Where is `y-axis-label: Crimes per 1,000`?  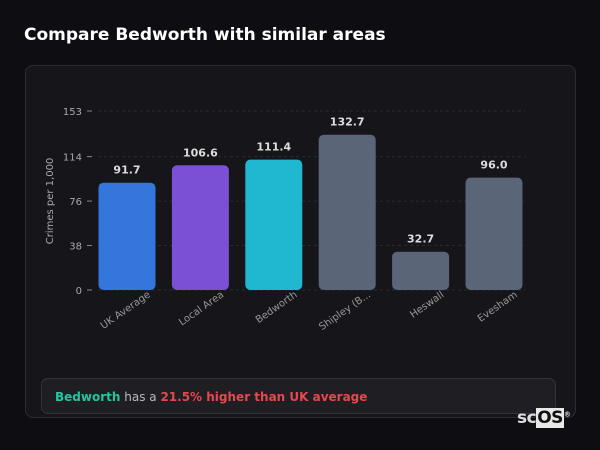 y-axis-label: Crimes per 1,000 is located at coordinates (50, 201).